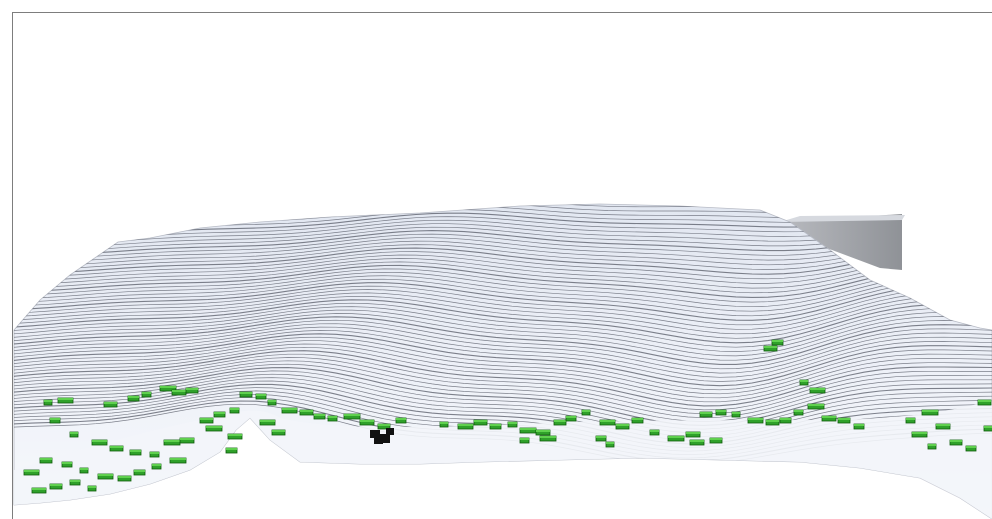 This screenshot has width=992, height=519. What do you see at coordinates (841, 242) in the screenshot?
I see `terrain-side-wall` at bounding box center [841, 242].